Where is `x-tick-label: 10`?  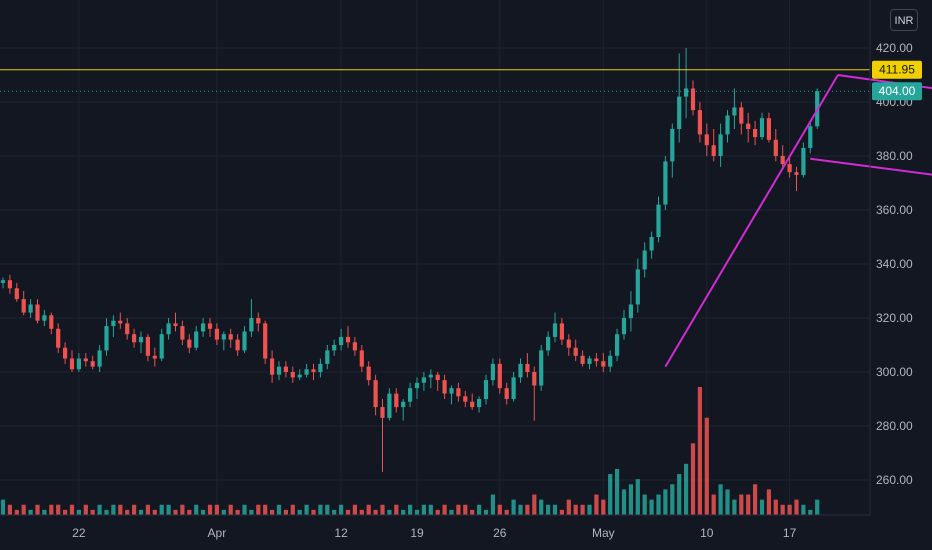 x-tick-label: 10 is located at coordinates (707, 533).